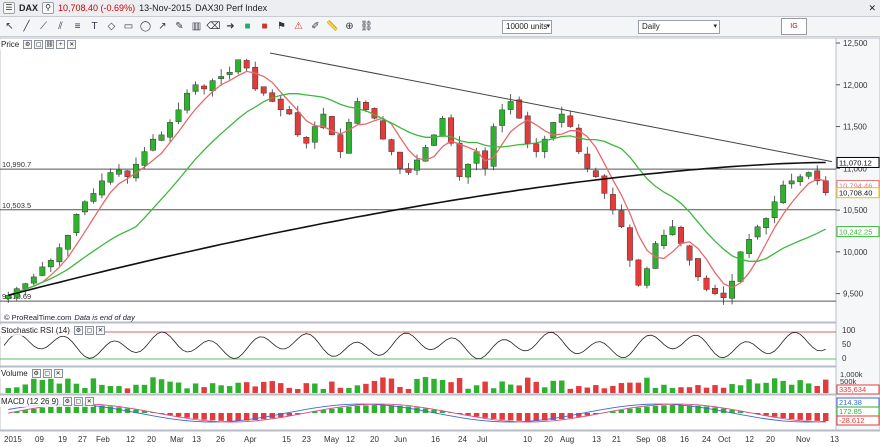  I want to click on ellipse-icon: ◯, so click(145, 26).